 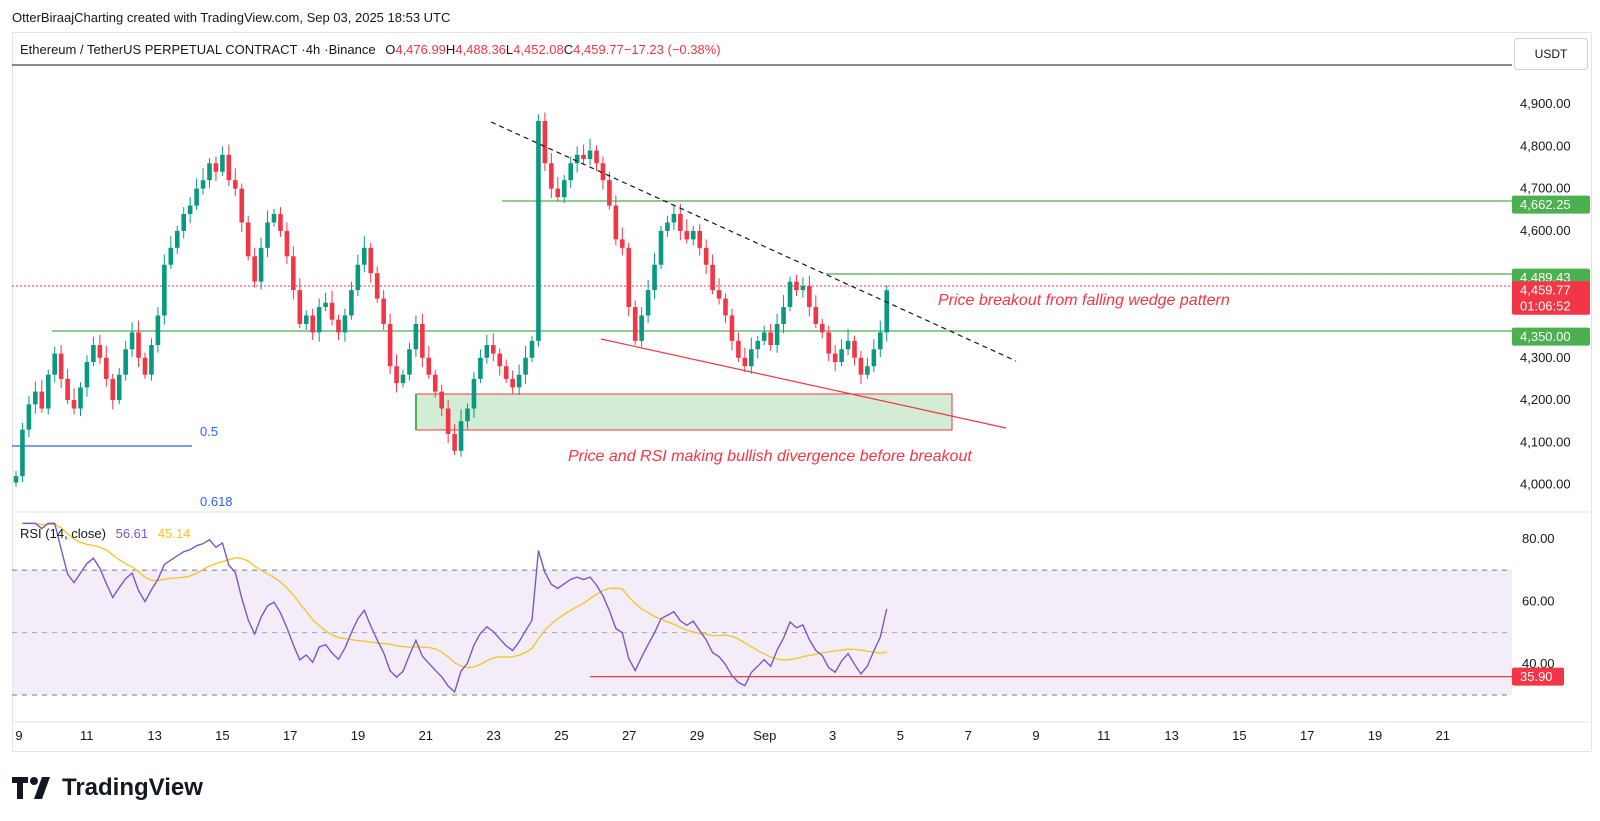 I want to click on change-value: −17.23 (−0.38%), so click(x=672, y=49).